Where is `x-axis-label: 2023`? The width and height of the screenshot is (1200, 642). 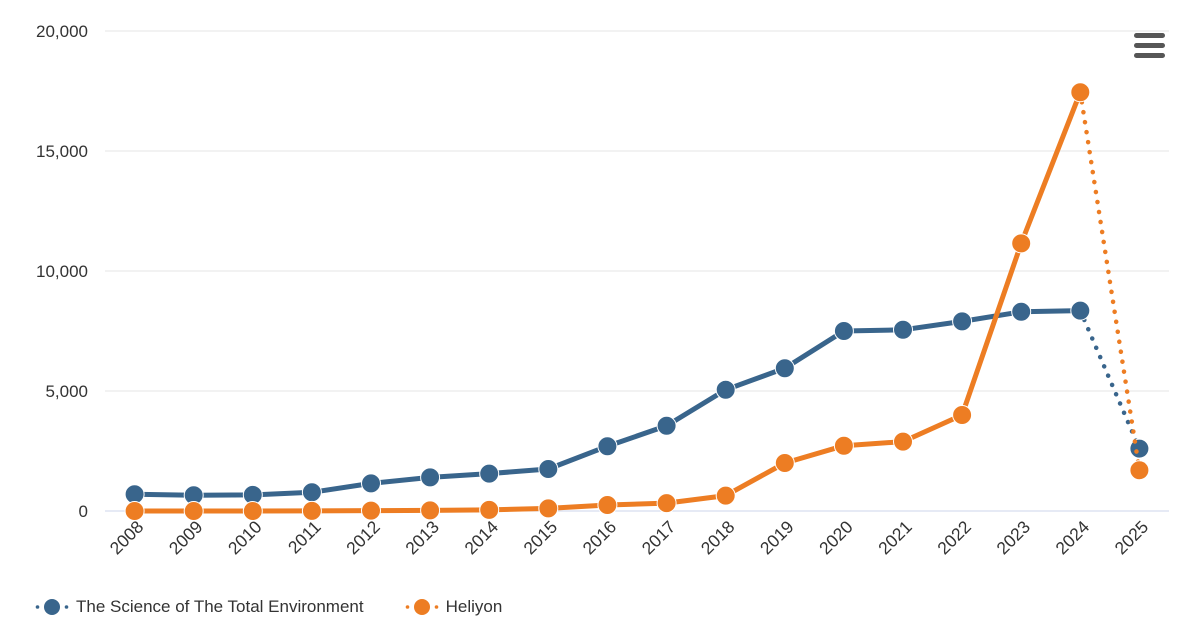
x-axis-label: 2023 is located at coordinates (1013, 538).